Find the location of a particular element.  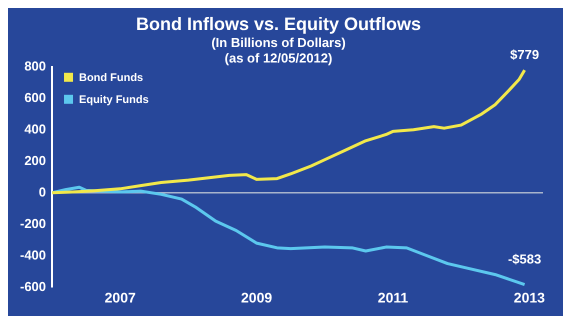

x-tick-label: 2011 is located at coordinates (393, 297).